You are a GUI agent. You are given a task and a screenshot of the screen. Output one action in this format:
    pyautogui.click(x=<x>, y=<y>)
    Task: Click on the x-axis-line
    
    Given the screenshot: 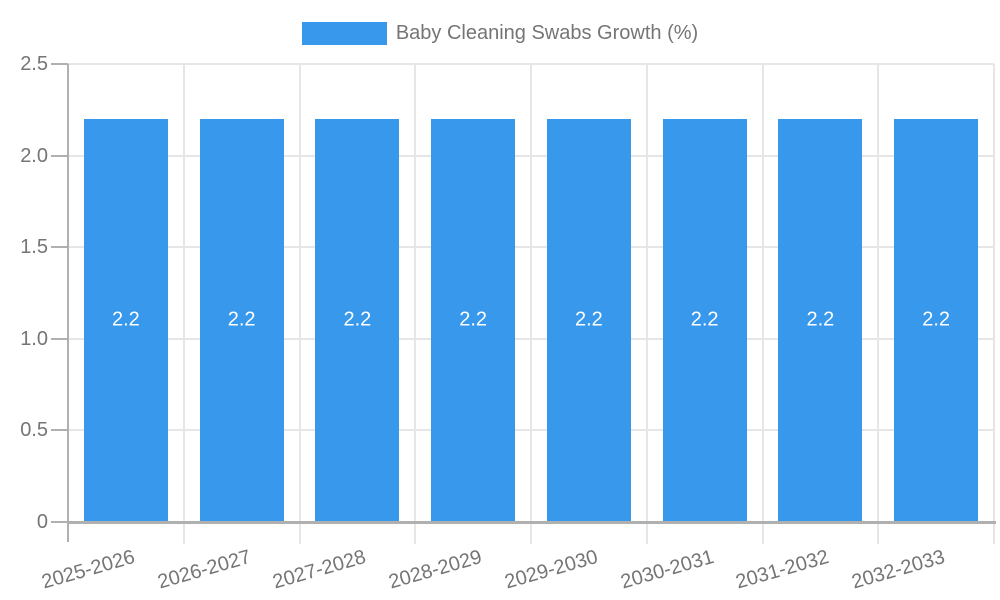 What is the action you would take?
    pyautogui.click(x=532, y=522)
    